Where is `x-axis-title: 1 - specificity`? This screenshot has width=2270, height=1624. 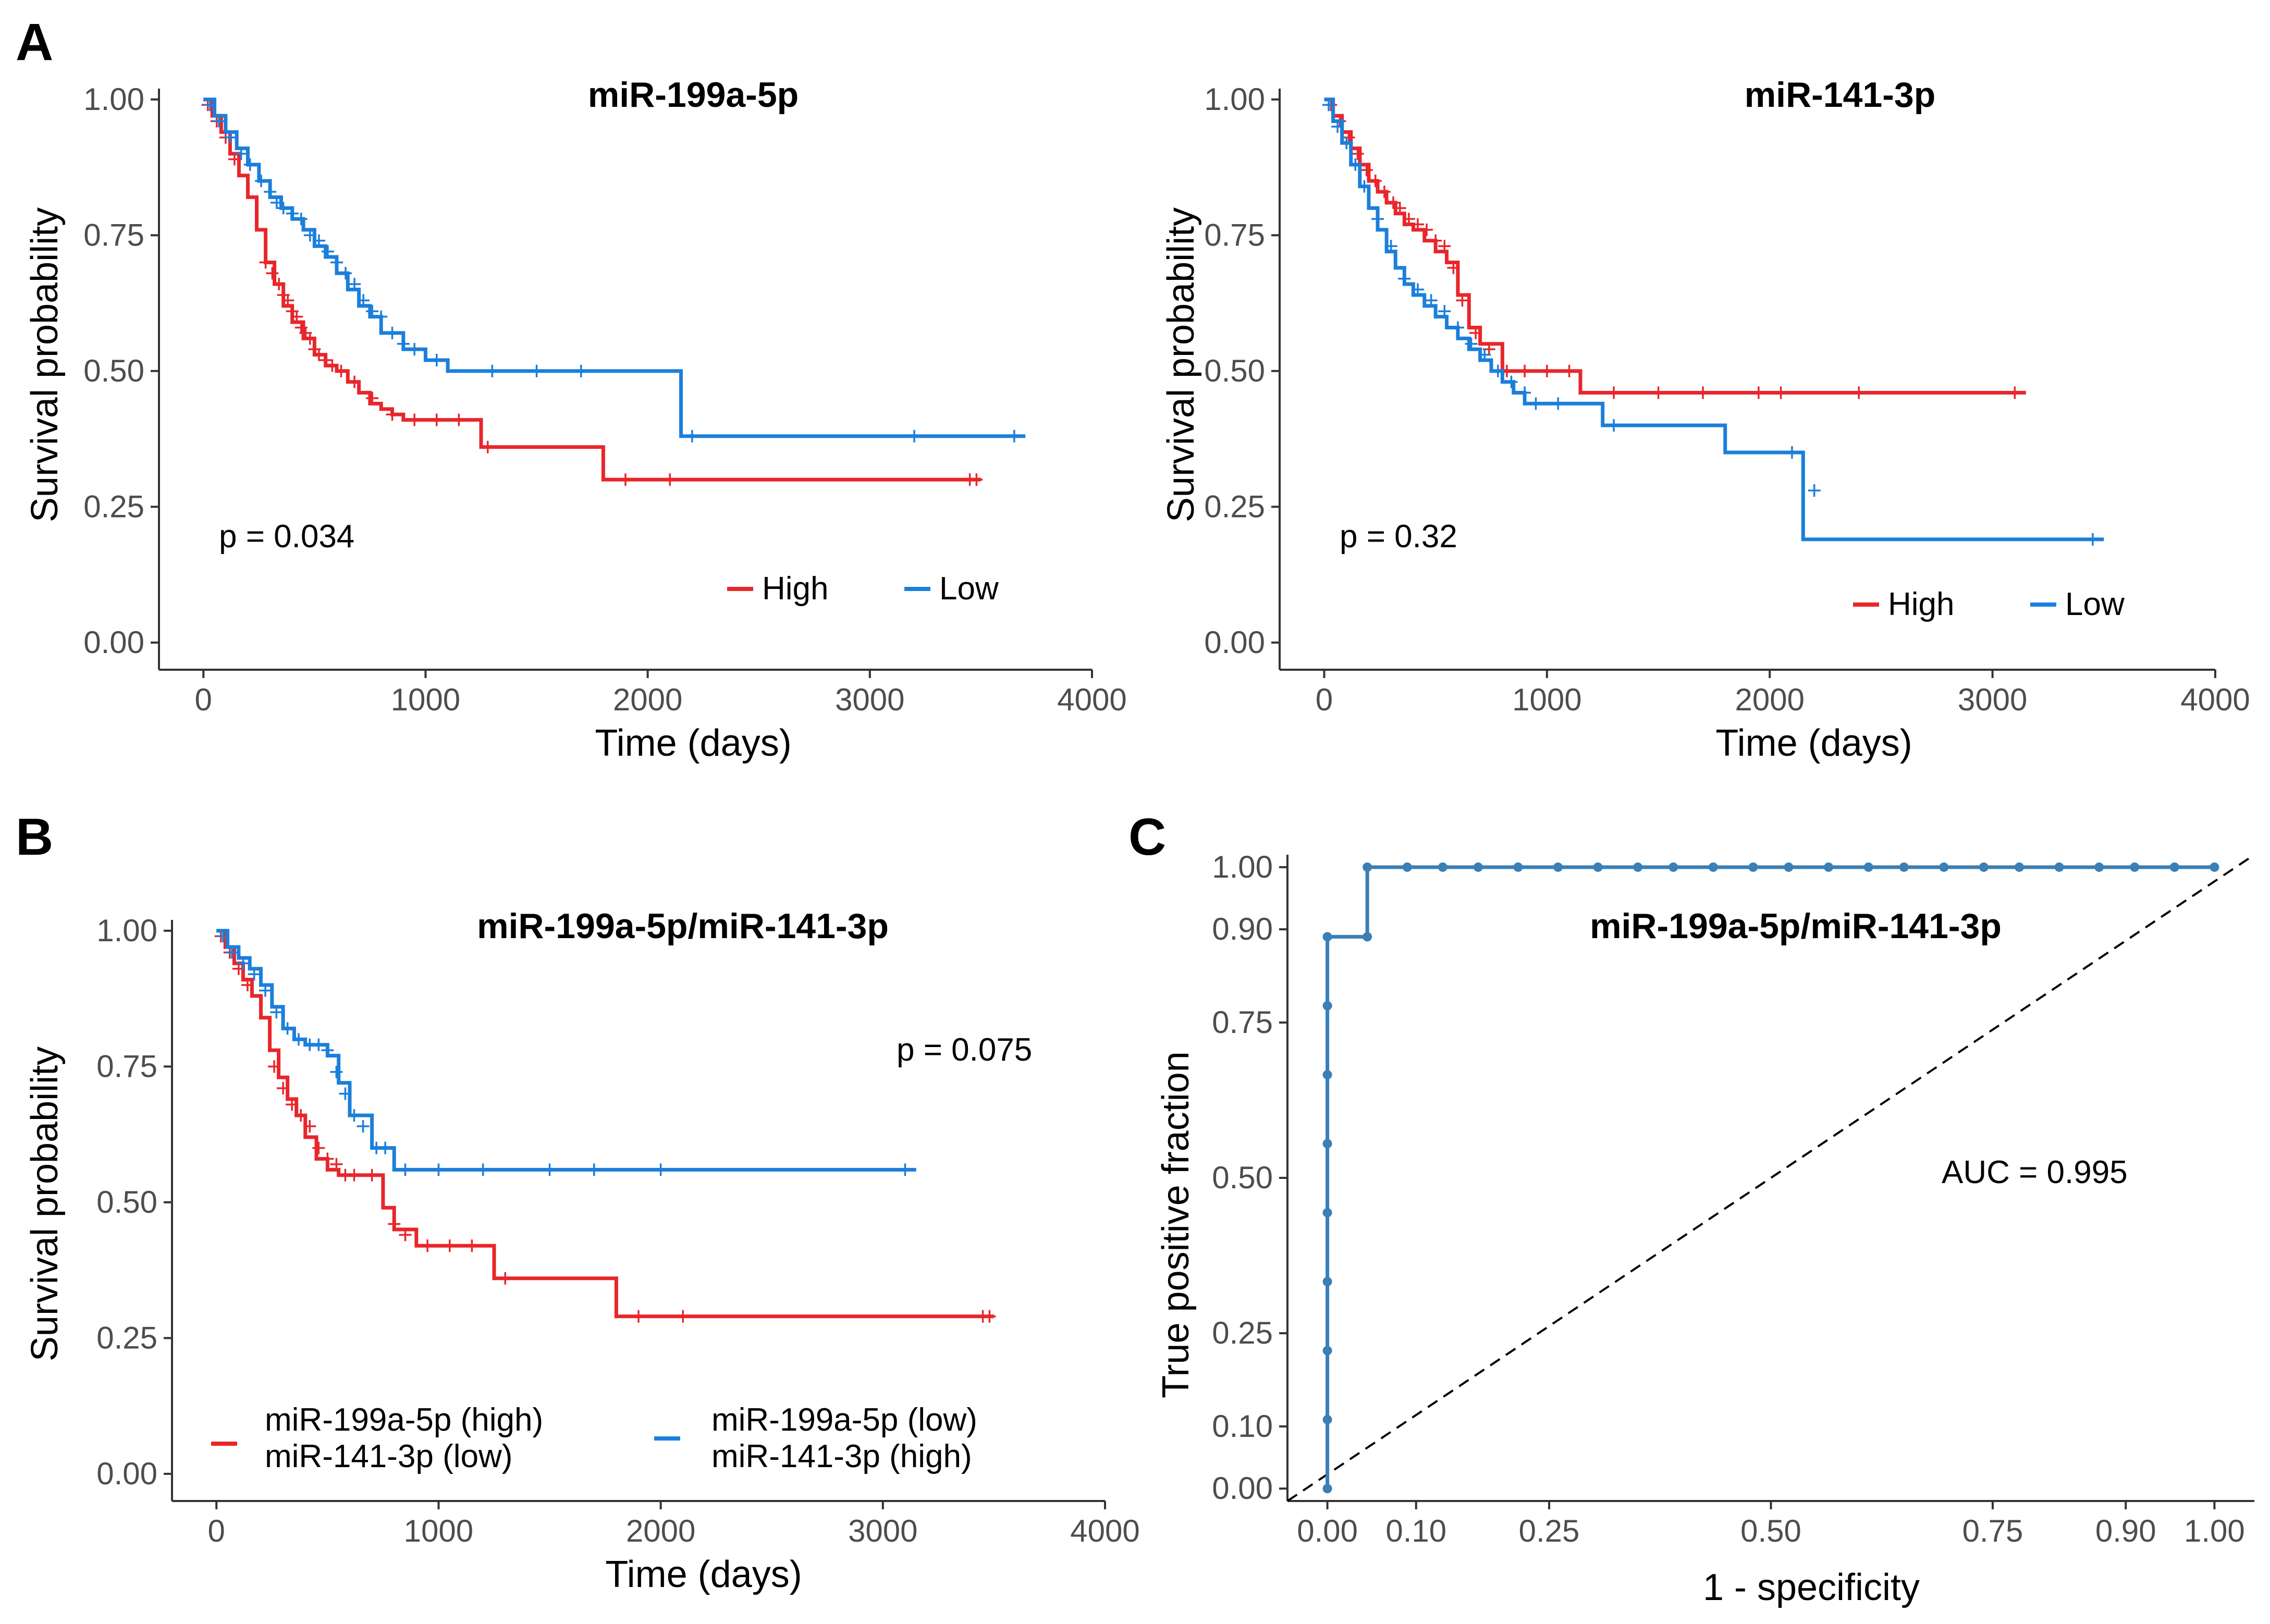
x-axis-title: 1 - specificity is located at coordinates (1811, 1587).